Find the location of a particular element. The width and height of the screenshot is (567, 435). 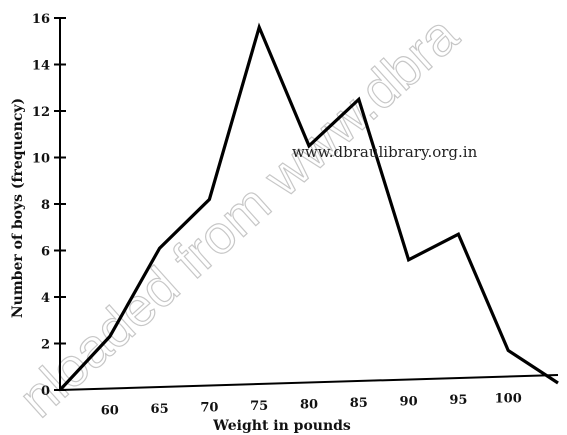

y-axis-label: Number of boys (frequency) is located at coordinates (18, 208).